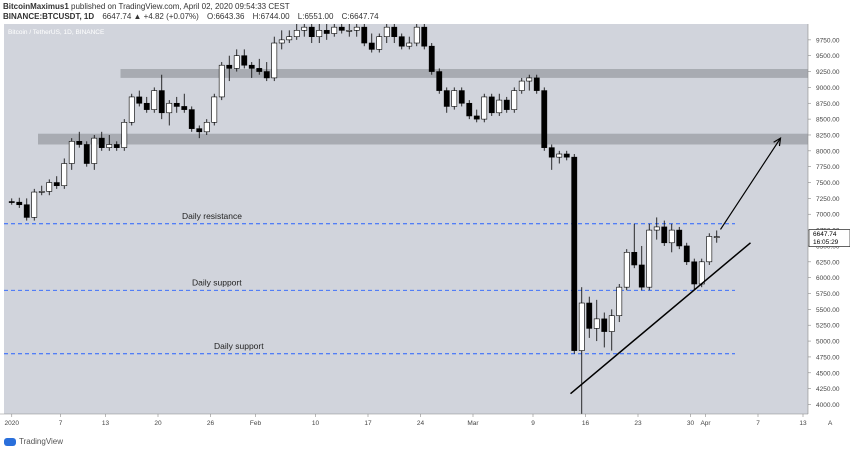  What do you see at coordinates (828, 294) in the screenshot?
I see `price-tick-label: 5750.00` at bounding box center [828, 294].